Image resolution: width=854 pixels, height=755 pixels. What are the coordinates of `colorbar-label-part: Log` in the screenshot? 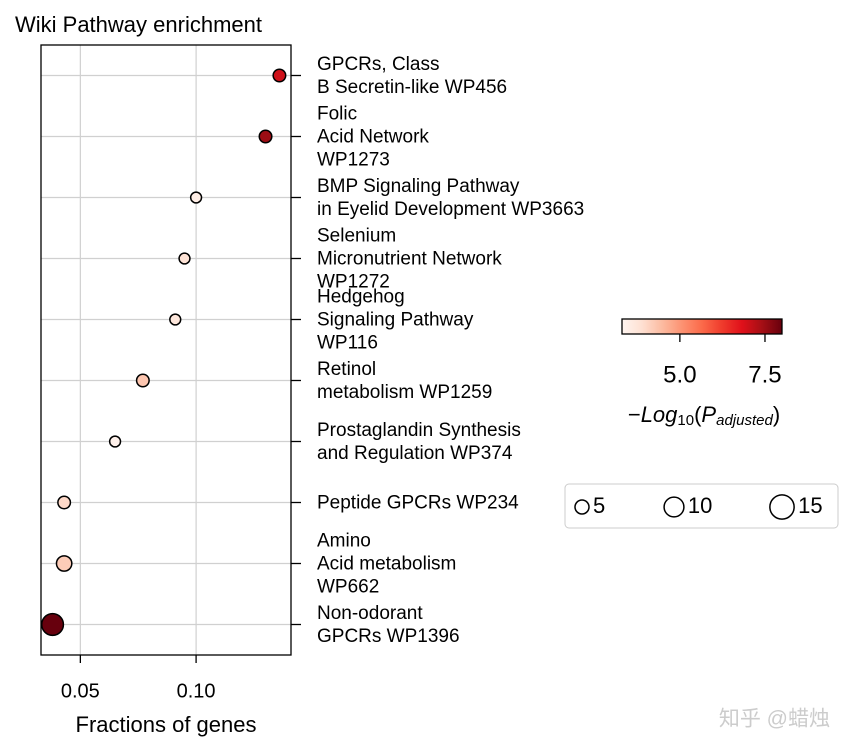 It's located at (659, 414).